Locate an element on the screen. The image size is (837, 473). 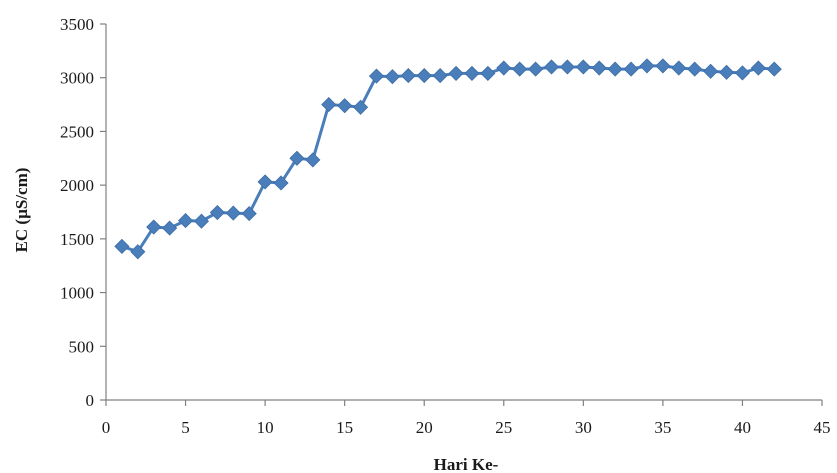
y-tick-label: 3000 is located at coordinates (77, 78).